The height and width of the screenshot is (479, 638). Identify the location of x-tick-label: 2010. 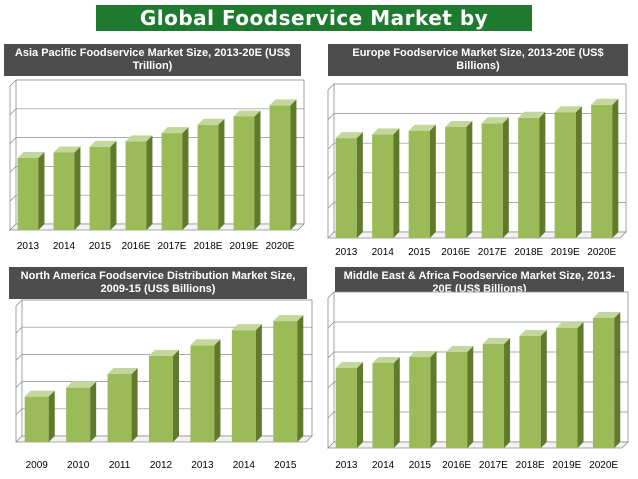
(78, 465).